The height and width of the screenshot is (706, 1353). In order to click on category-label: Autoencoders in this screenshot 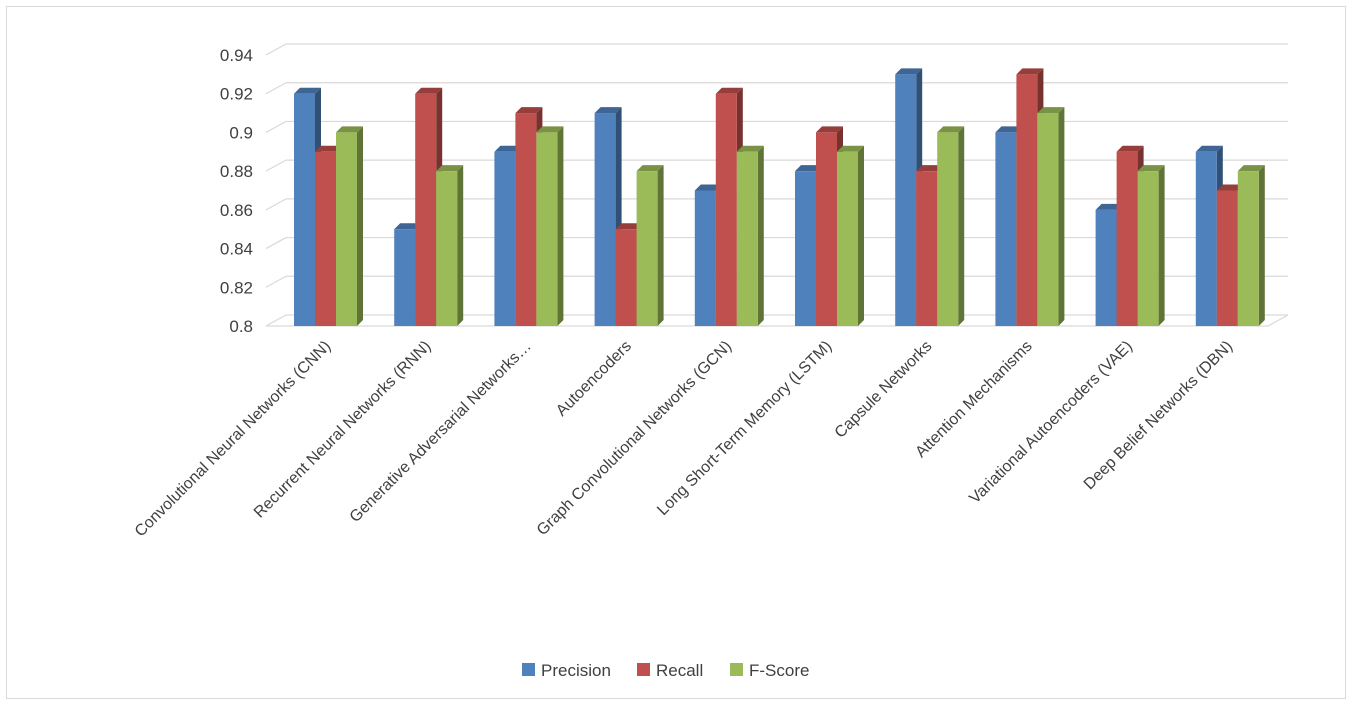, I will do `click(594, 379)`.